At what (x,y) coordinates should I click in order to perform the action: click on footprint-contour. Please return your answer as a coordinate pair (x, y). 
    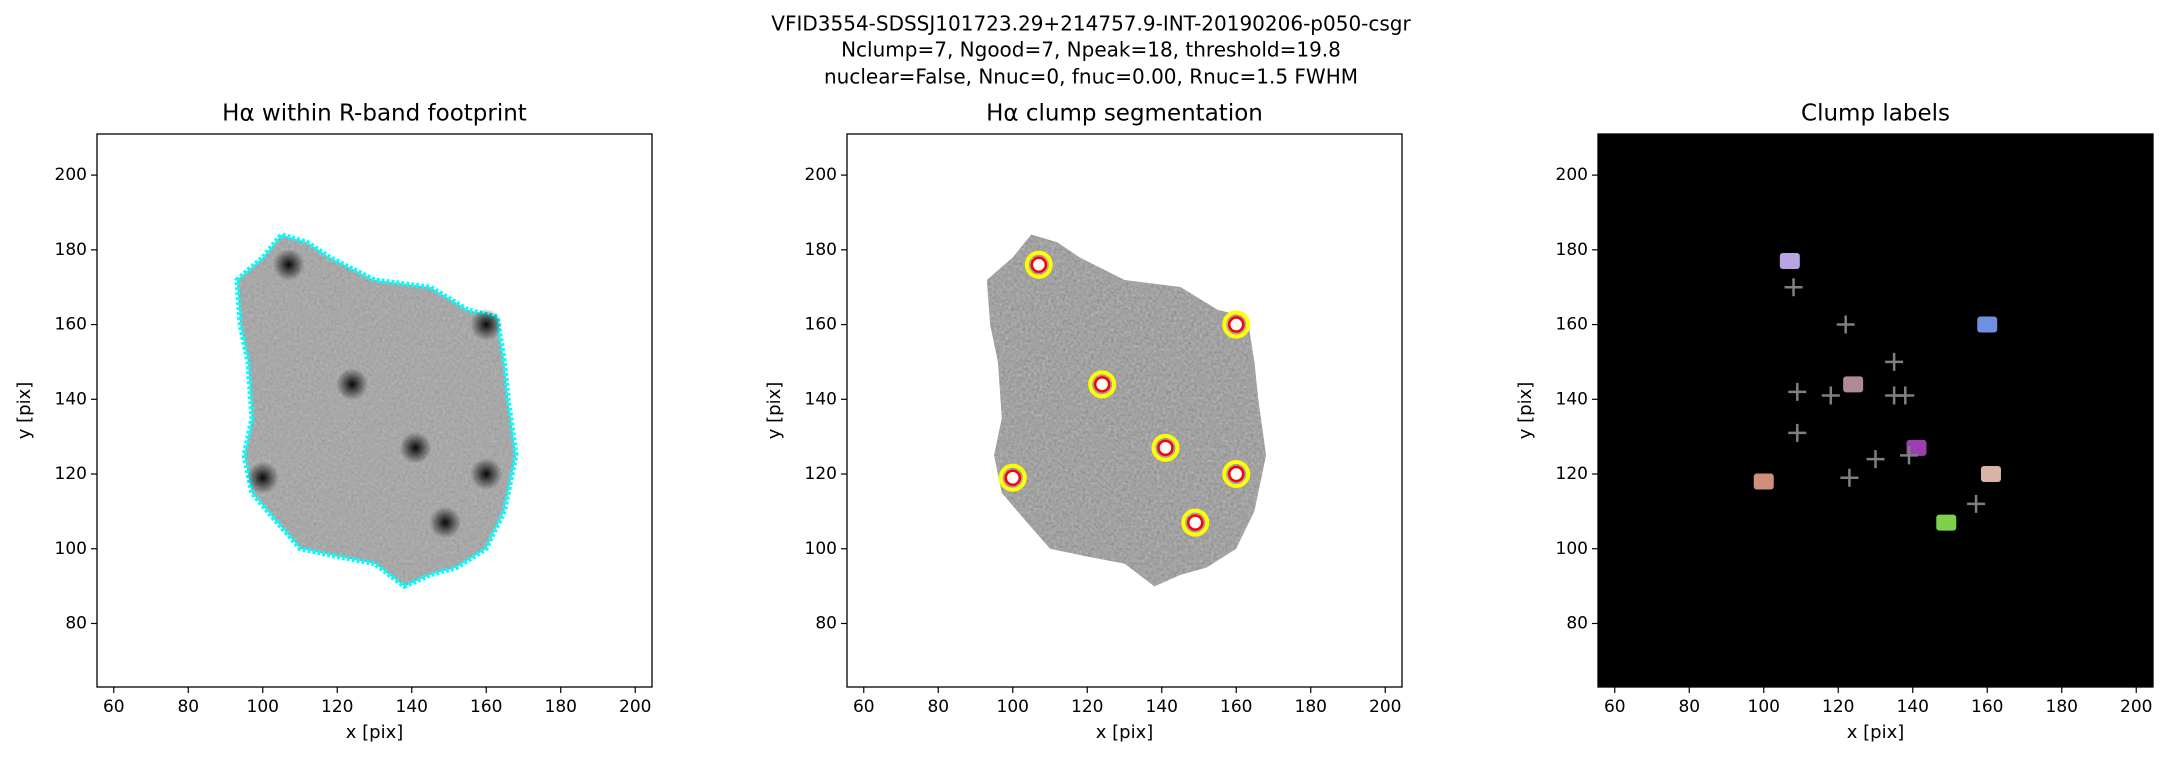
    Looking at the image, I should click on (376, 410).